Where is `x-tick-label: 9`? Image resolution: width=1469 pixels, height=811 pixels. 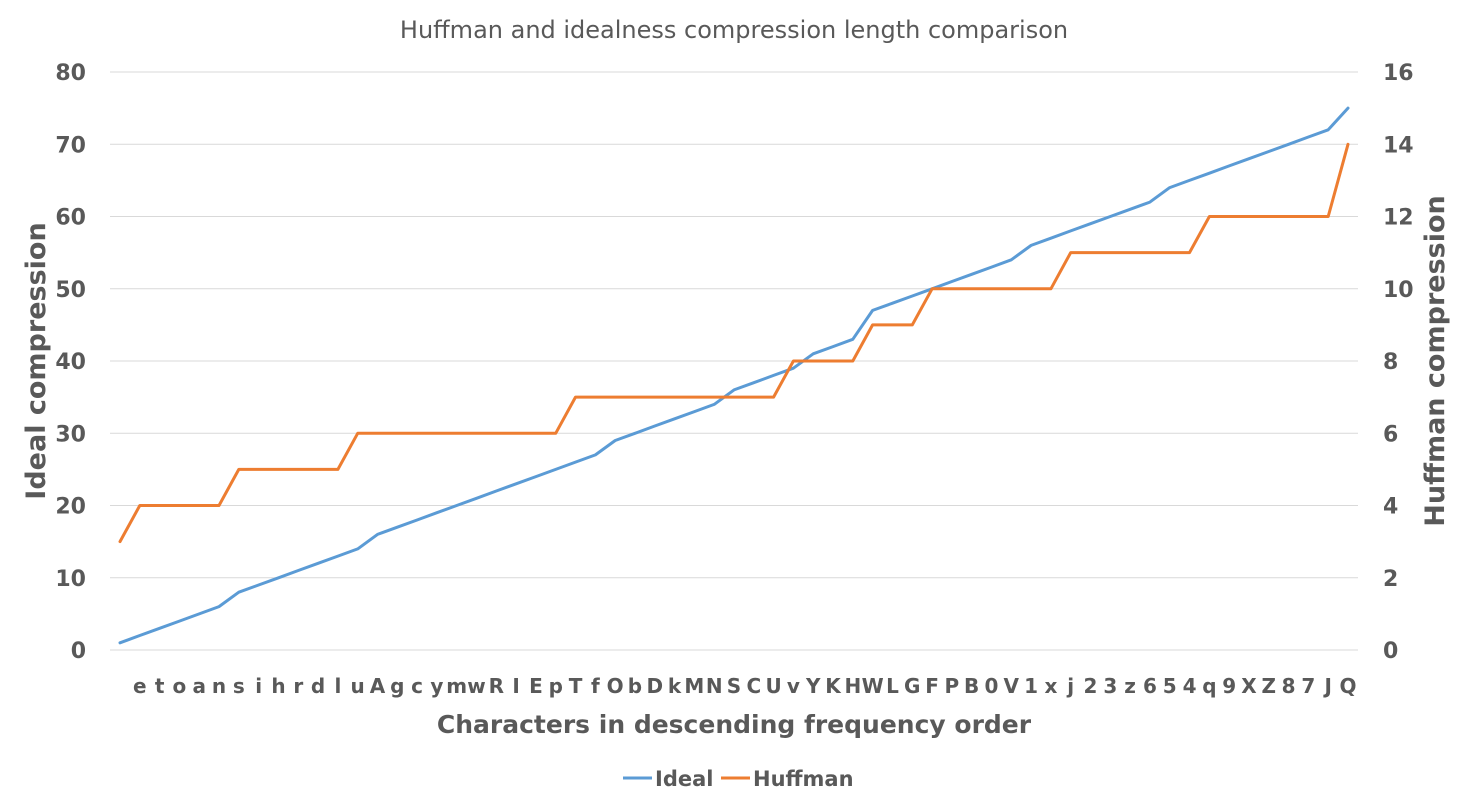
x-tick-label: 9 is located at coordinates (1229, 686).